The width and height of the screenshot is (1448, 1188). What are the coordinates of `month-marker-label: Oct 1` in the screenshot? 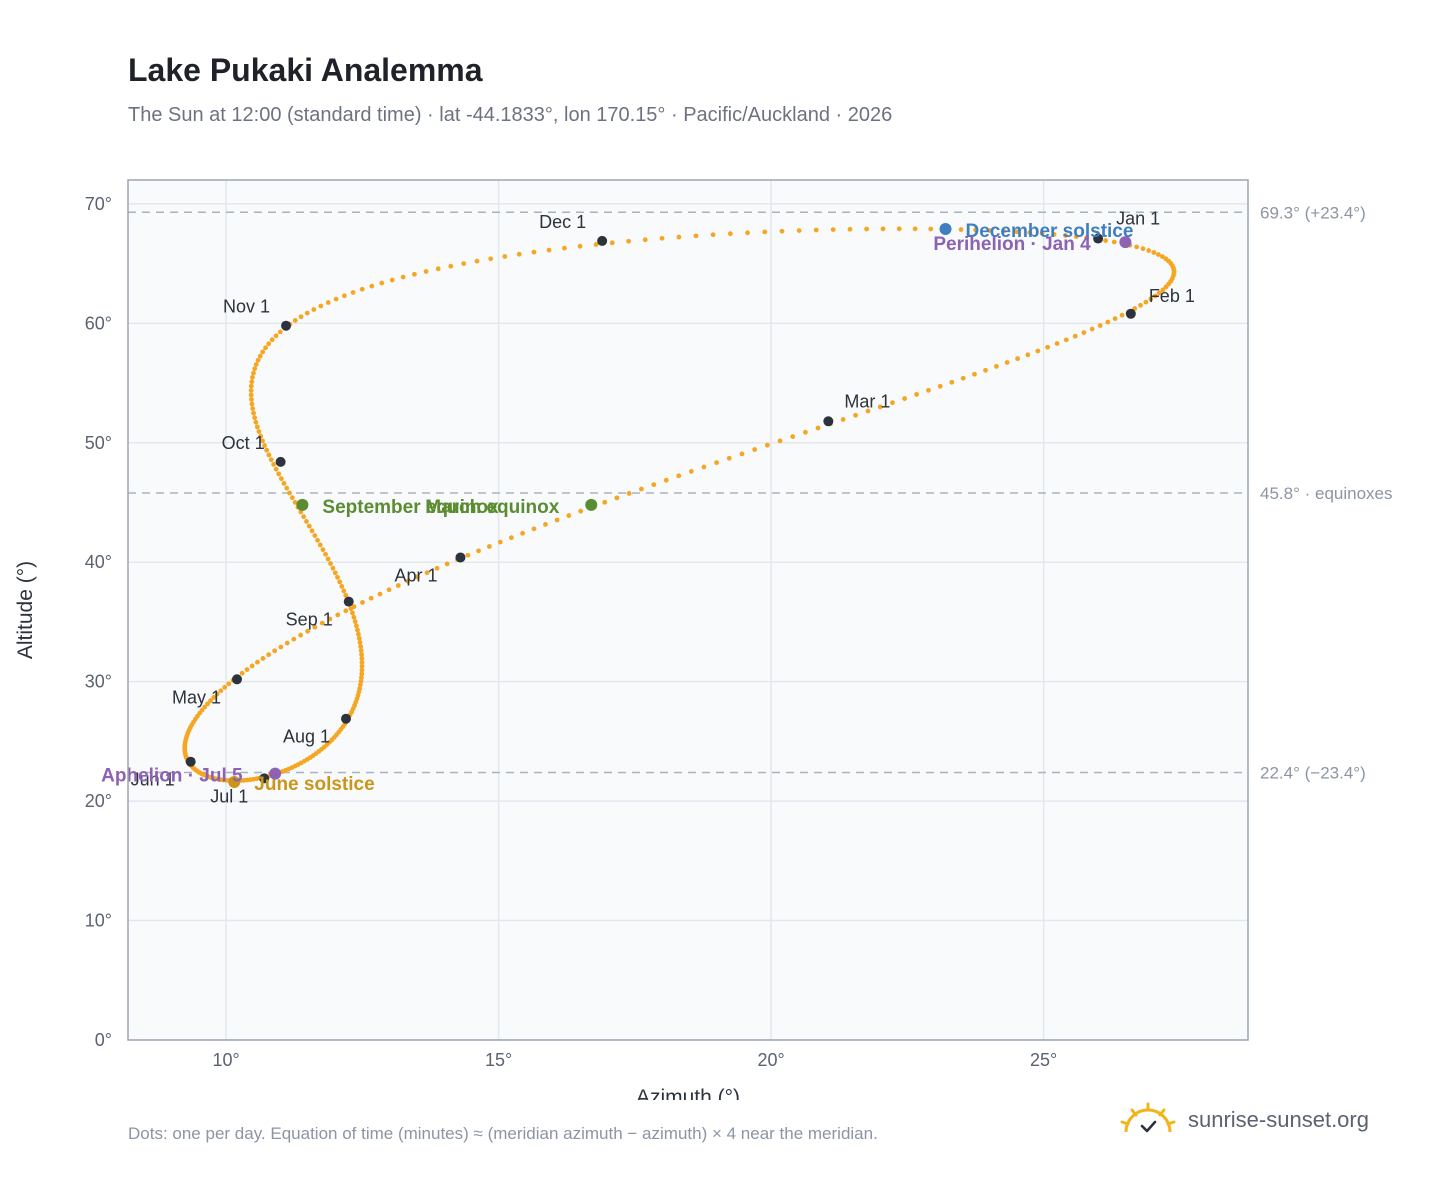 It's located at (243, 443).